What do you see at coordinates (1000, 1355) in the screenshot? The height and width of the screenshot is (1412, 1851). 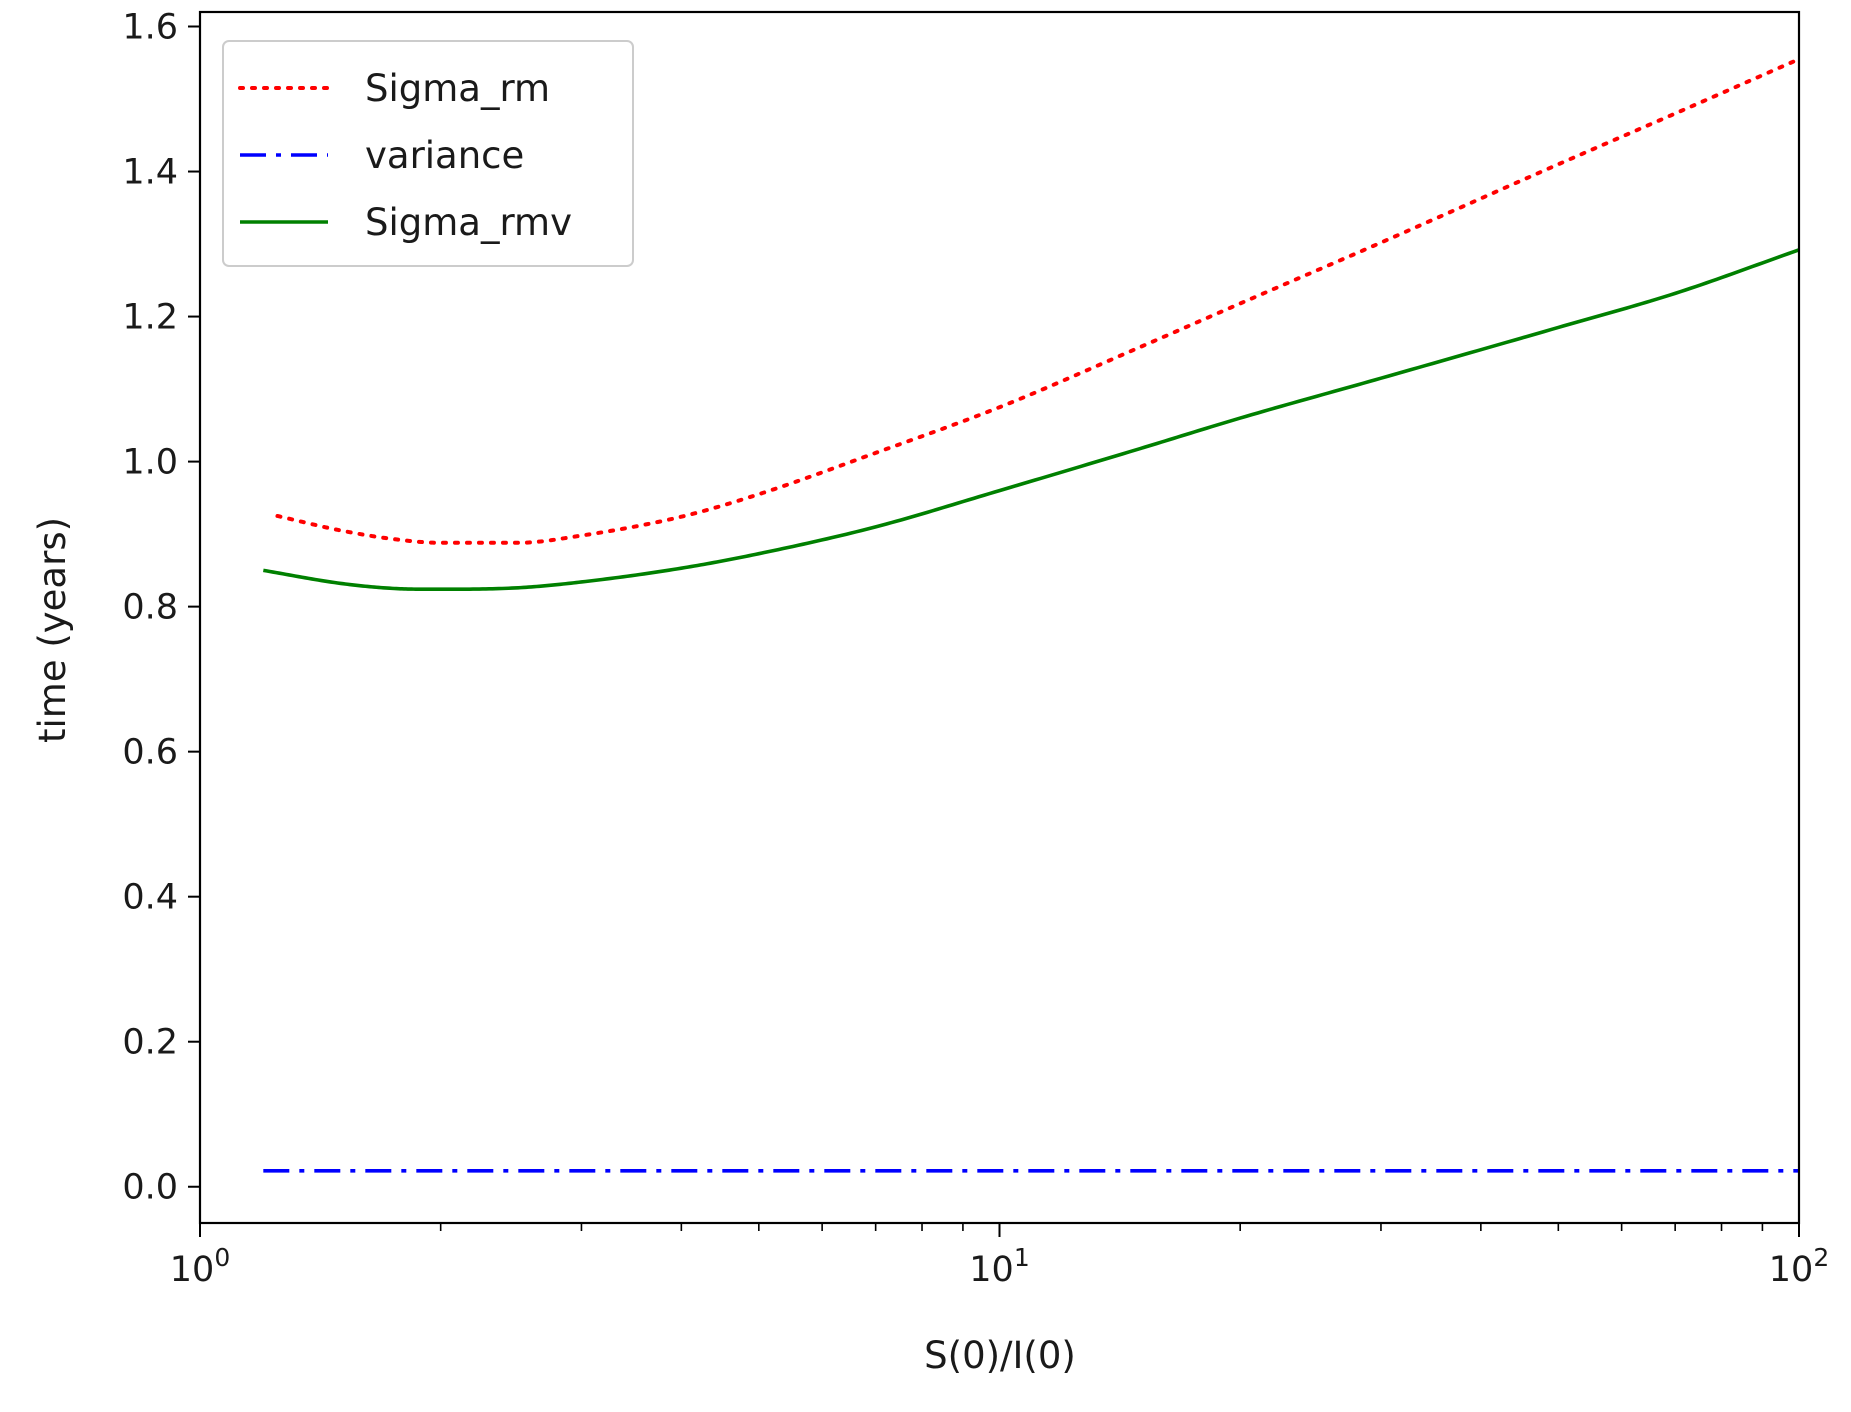 I see `x-axis-label: S(0)/I(0)` at bounding box center [1000, 1355].